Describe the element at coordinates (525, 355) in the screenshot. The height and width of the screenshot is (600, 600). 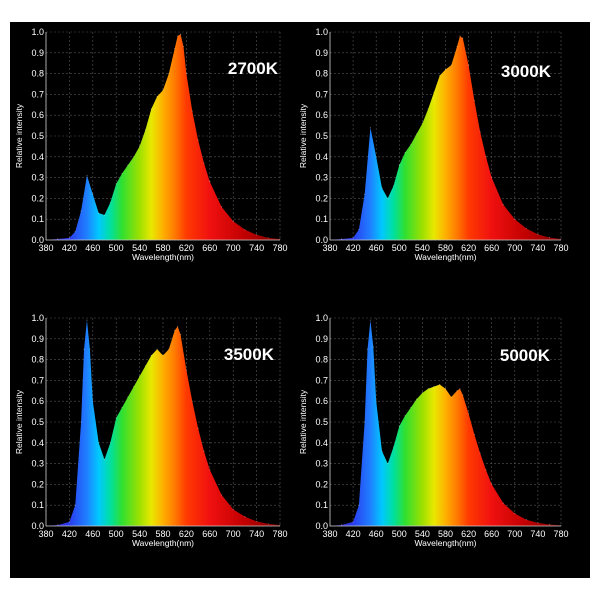
I see `chart-title: 5000K` at that location.